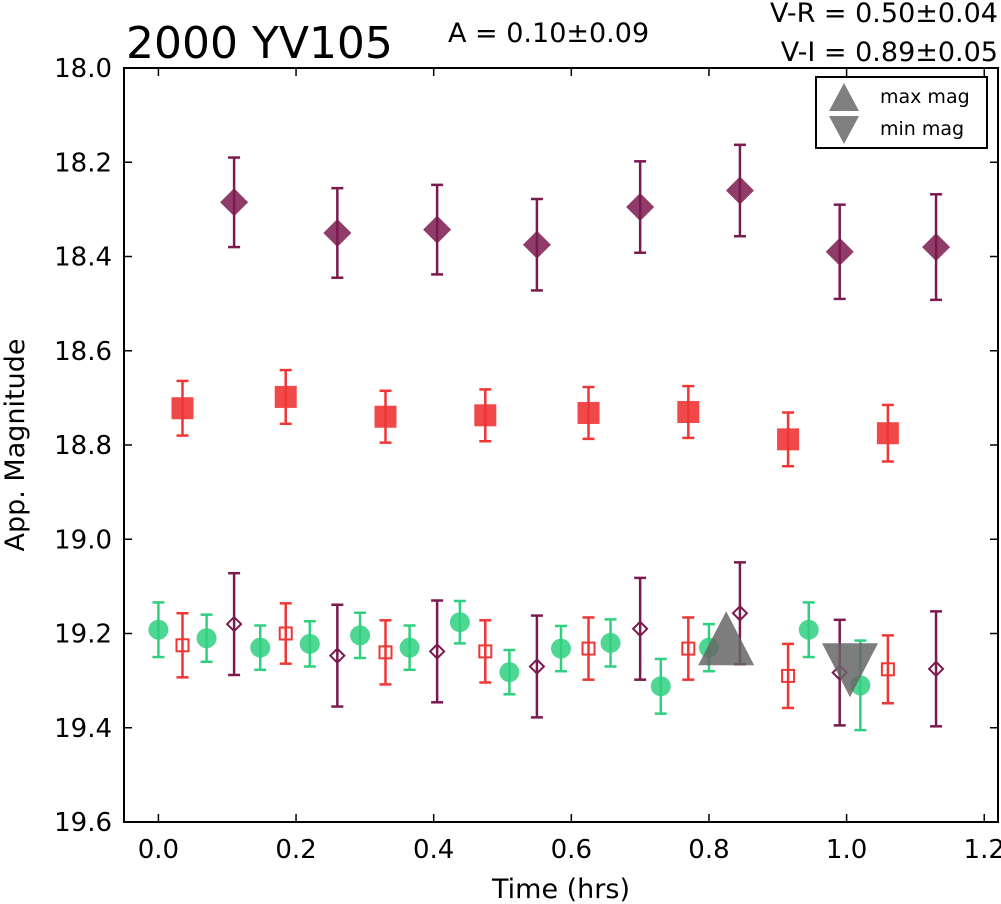 The image size is (1001, 904). Describe the element at coordinates (83, 163) in the screenshot. I see `y-tick-label: 18.2` at that location.